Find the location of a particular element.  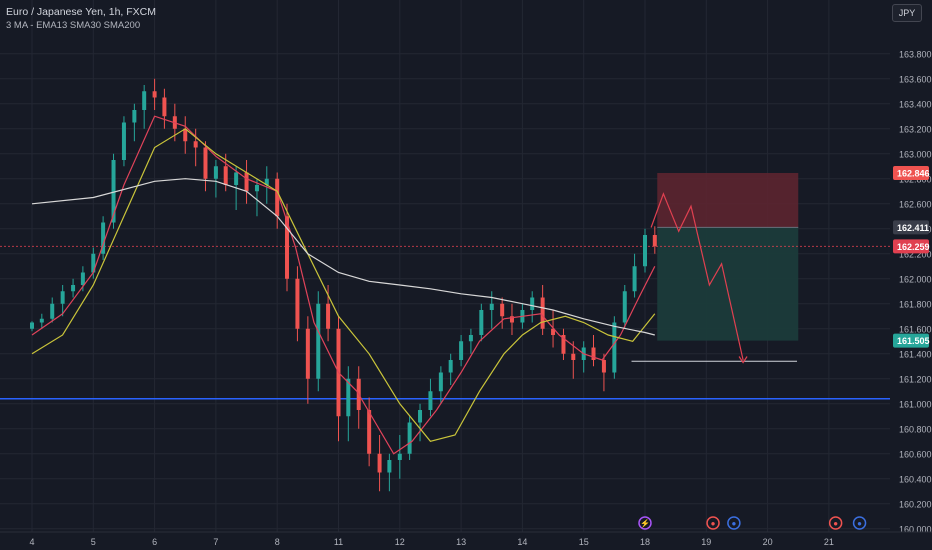

currency-button: JPY is located at coordinates (907, 13).